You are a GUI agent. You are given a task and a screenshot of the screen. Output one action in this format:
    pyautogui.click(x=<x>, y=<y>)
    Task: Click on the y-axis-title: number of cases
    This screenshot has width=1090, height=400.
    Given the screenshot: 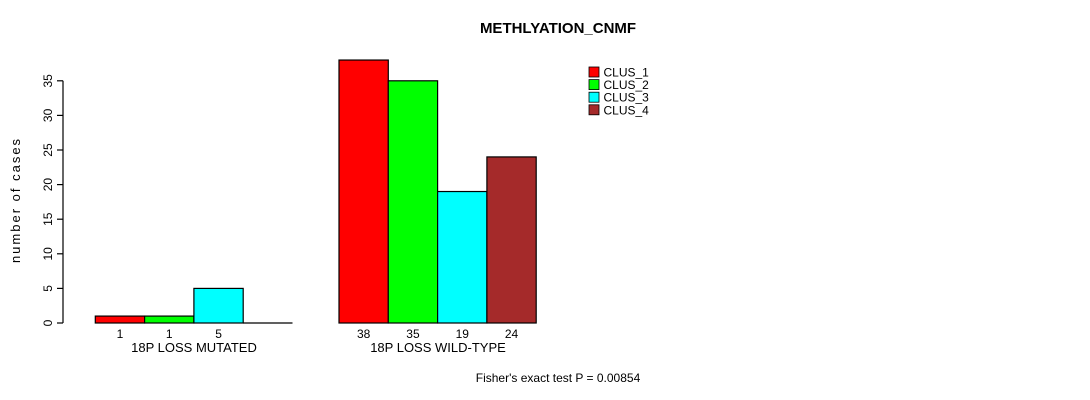 What is the action you would take?
    pyautogui.click(x=15, y=200)
    